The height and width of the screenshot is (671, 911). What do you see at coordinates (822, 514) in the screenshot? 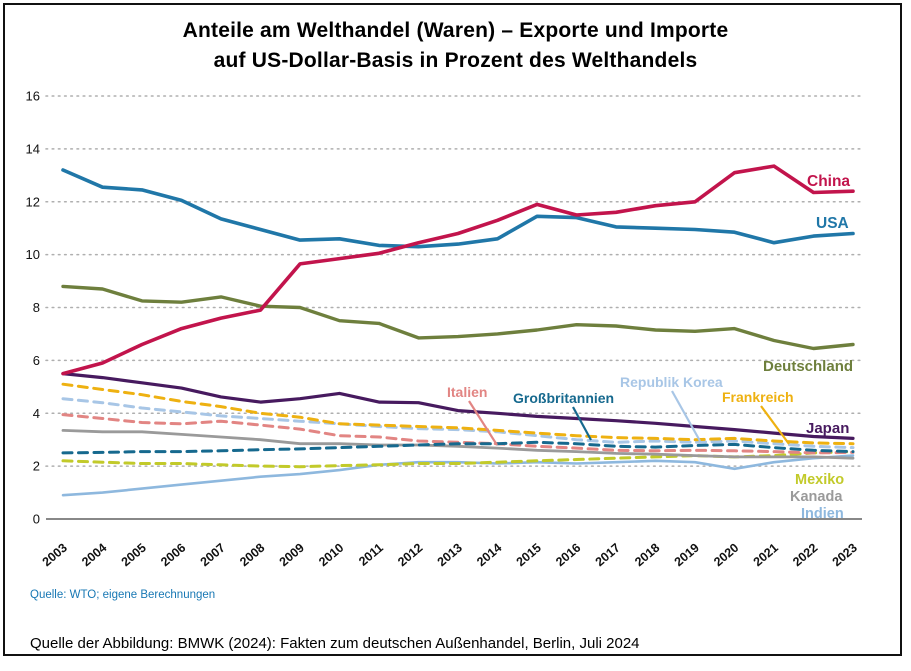
I see `series-label-indien: Indien` at bounding box center [822, 514].